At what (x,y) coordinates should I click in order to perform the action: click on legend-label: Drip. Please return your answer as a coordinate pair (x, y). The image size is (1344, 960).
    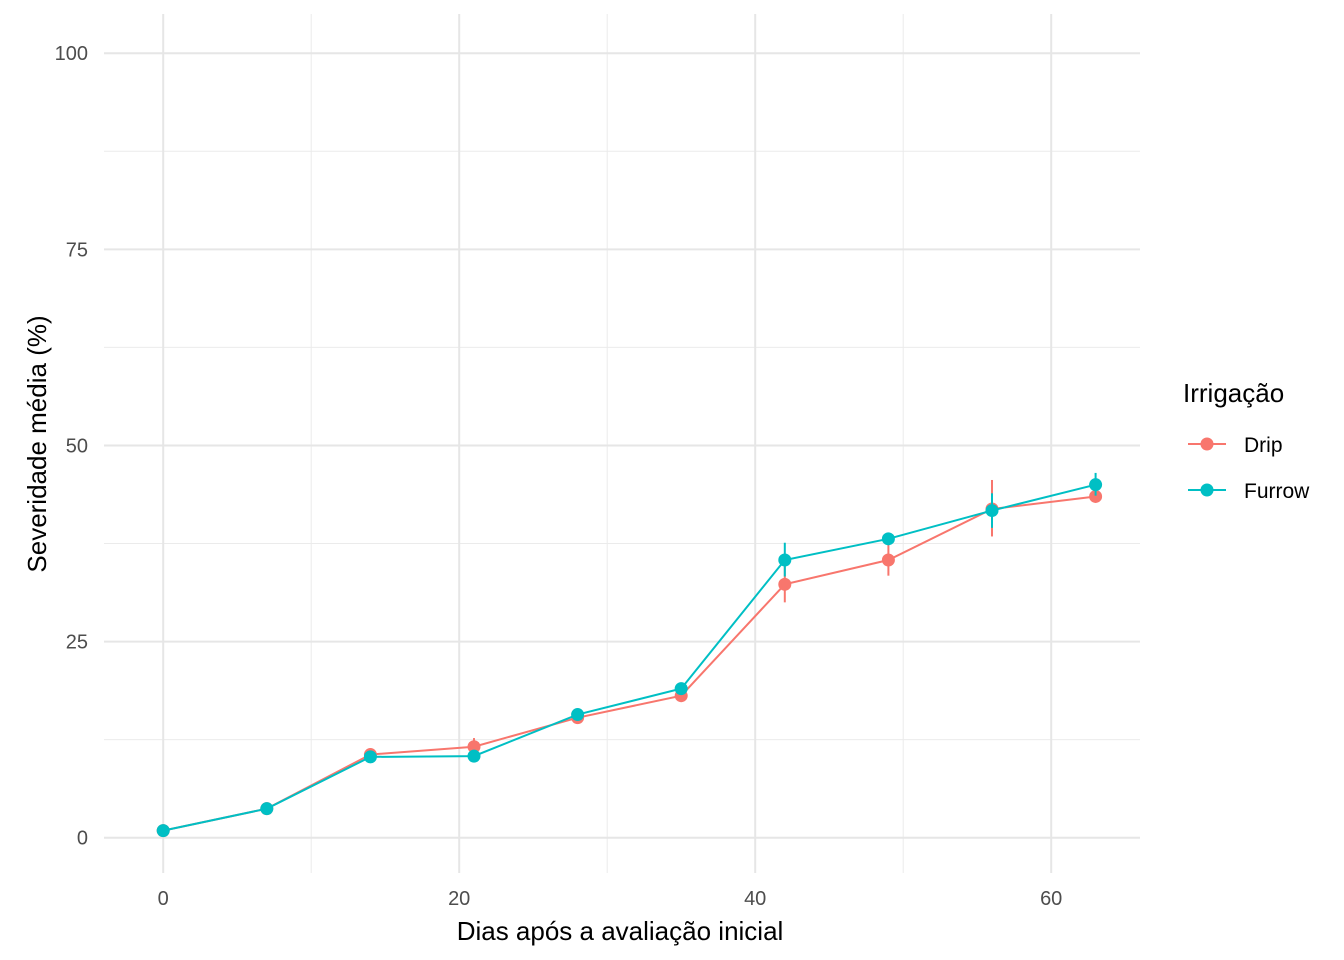
    Looking at the image, I should click on (1263, 445).